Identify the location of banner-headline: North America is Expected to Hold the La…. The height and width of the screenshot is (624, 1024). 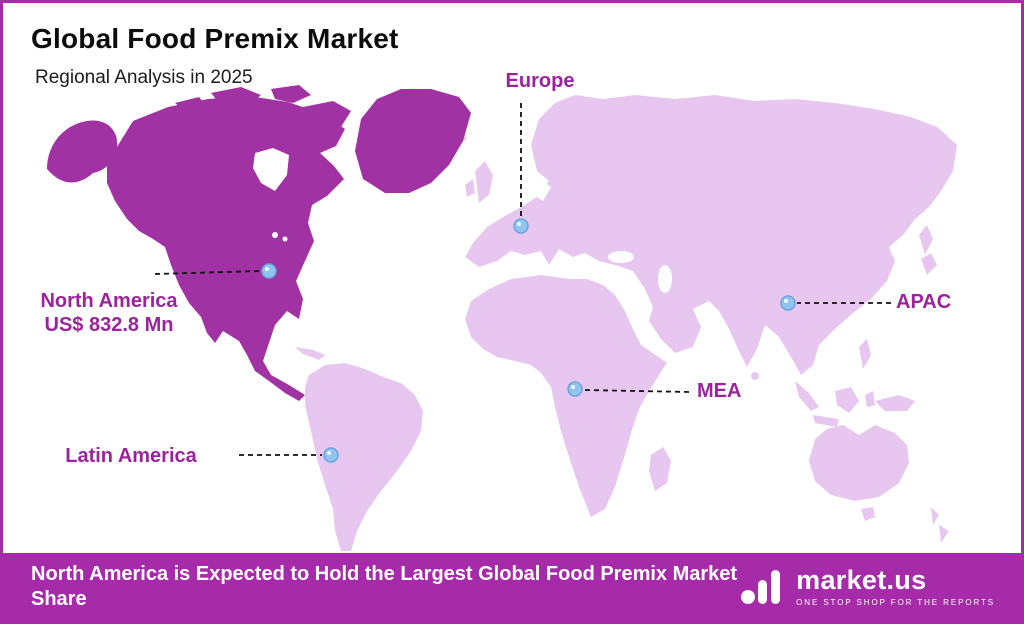
(384, 586).